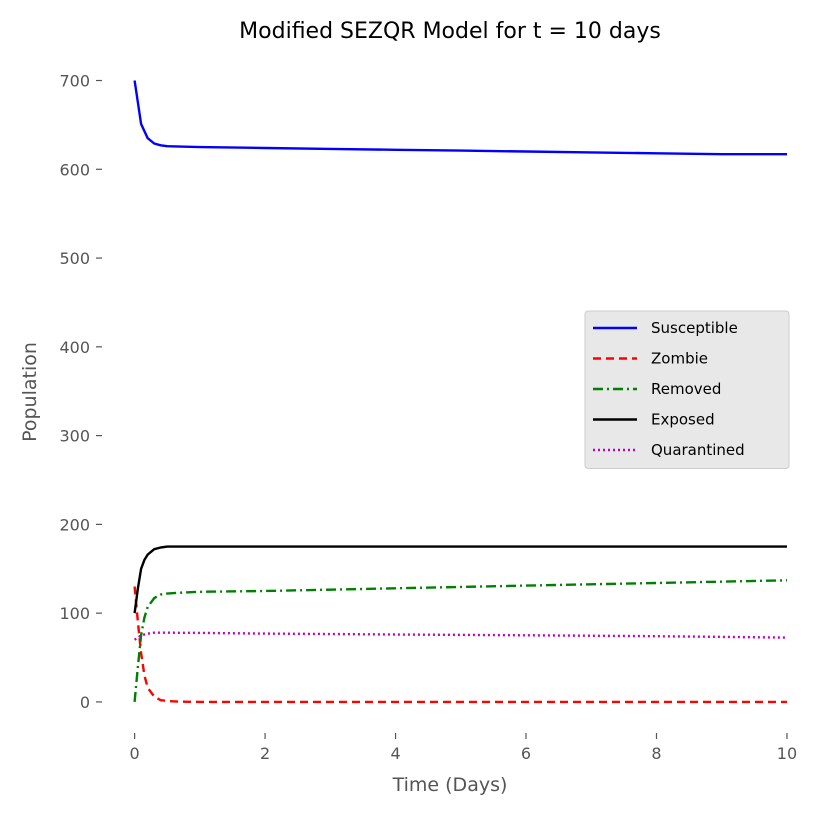  What do you see at coordinates (698, 450) in the screenshot?
I see `legend-label: Quarantined` at bounding box center [698, 450].